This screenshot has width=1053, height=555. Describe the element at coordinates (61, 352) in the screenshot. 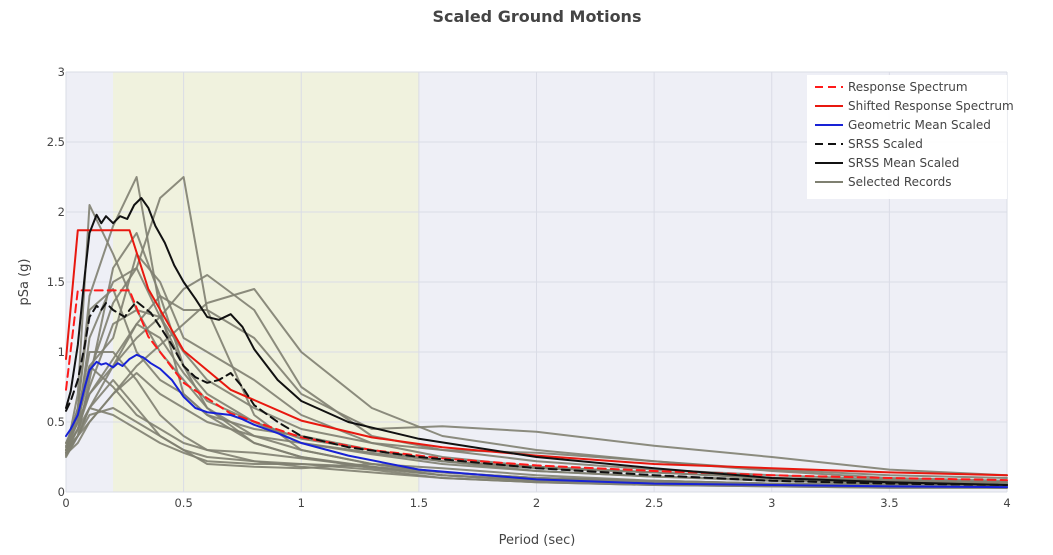

I see `y-tick-label: 1` at that location.